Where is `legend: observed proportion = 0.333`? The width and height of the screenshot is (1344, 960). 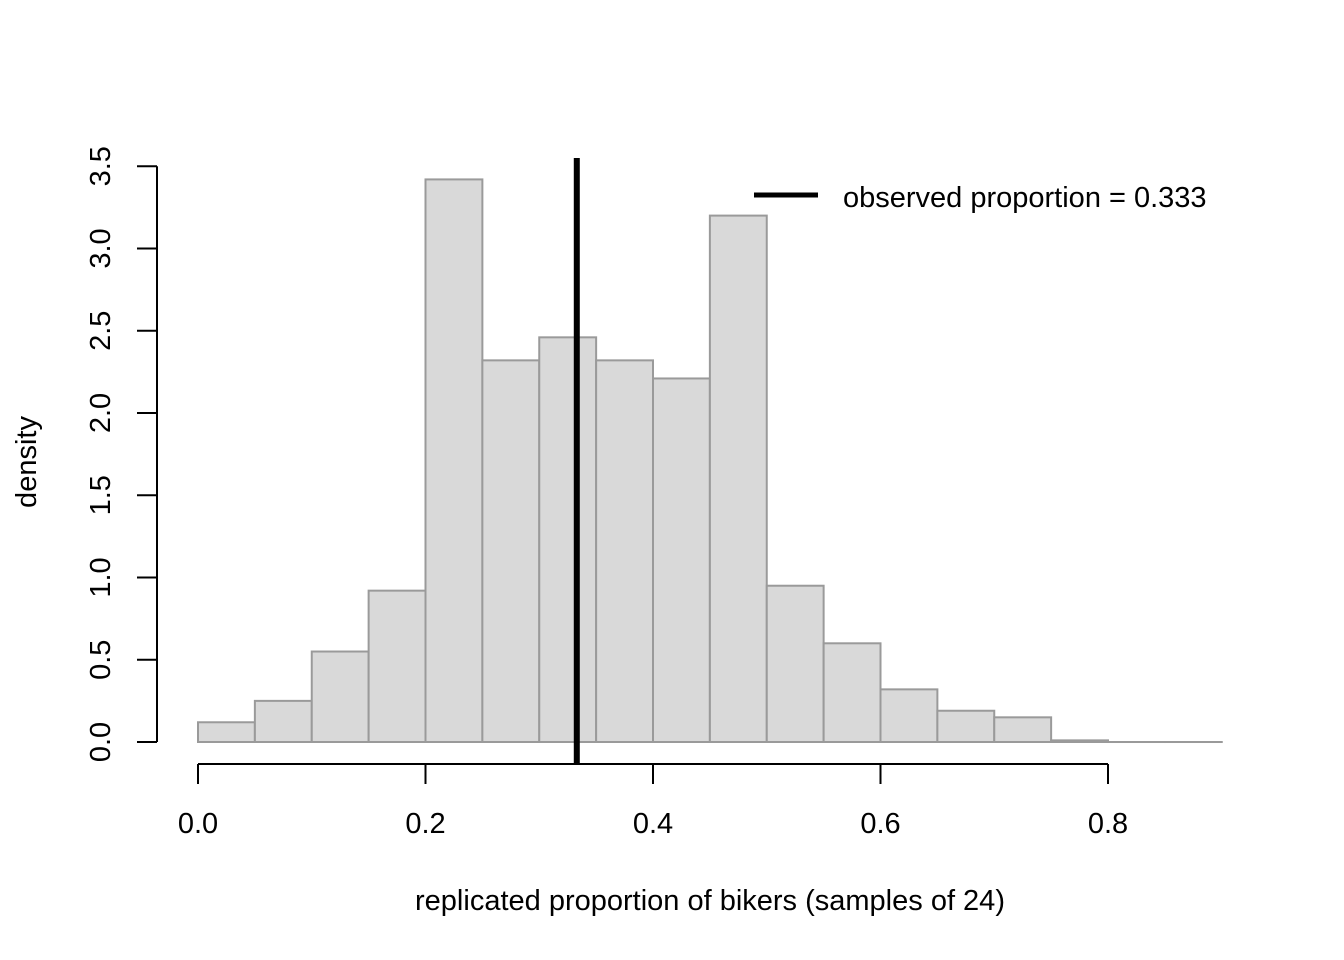 legend: observed proportion = 0.333 is located at coordinates (980, 198).